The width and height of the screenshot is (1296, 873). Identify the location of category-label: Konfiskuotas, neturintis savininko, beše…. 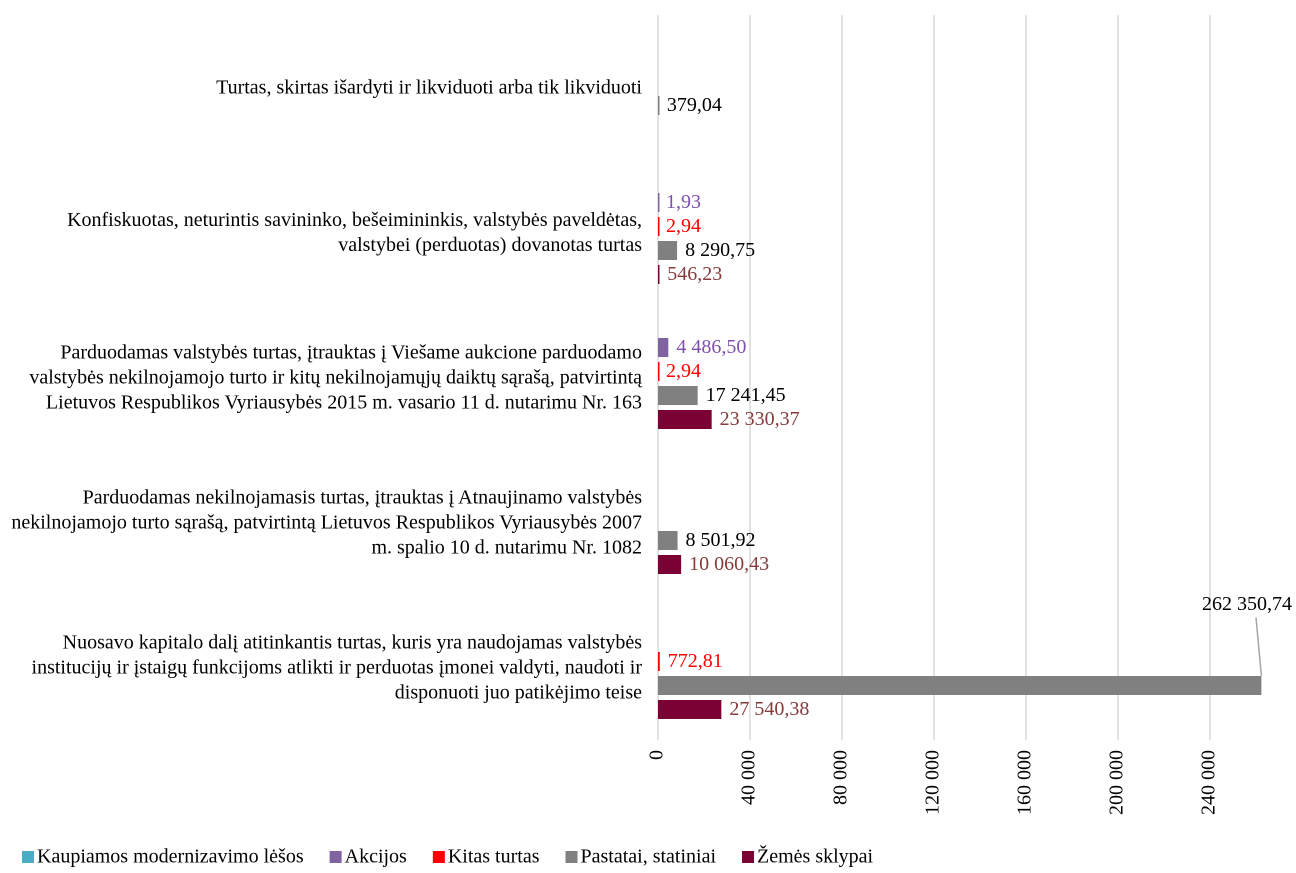
(354, 232).